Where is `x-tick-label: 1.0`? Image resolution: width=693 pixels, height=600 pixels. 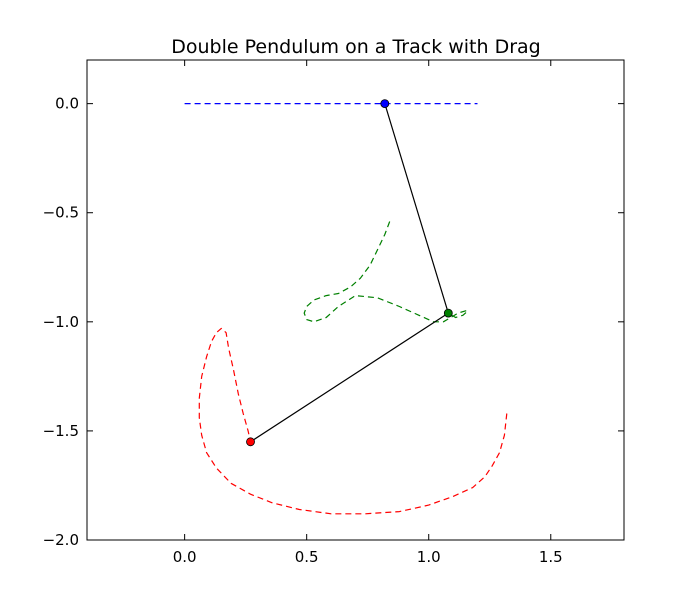 x-tick-label: 1.0 is located at coordinates (429, 557).